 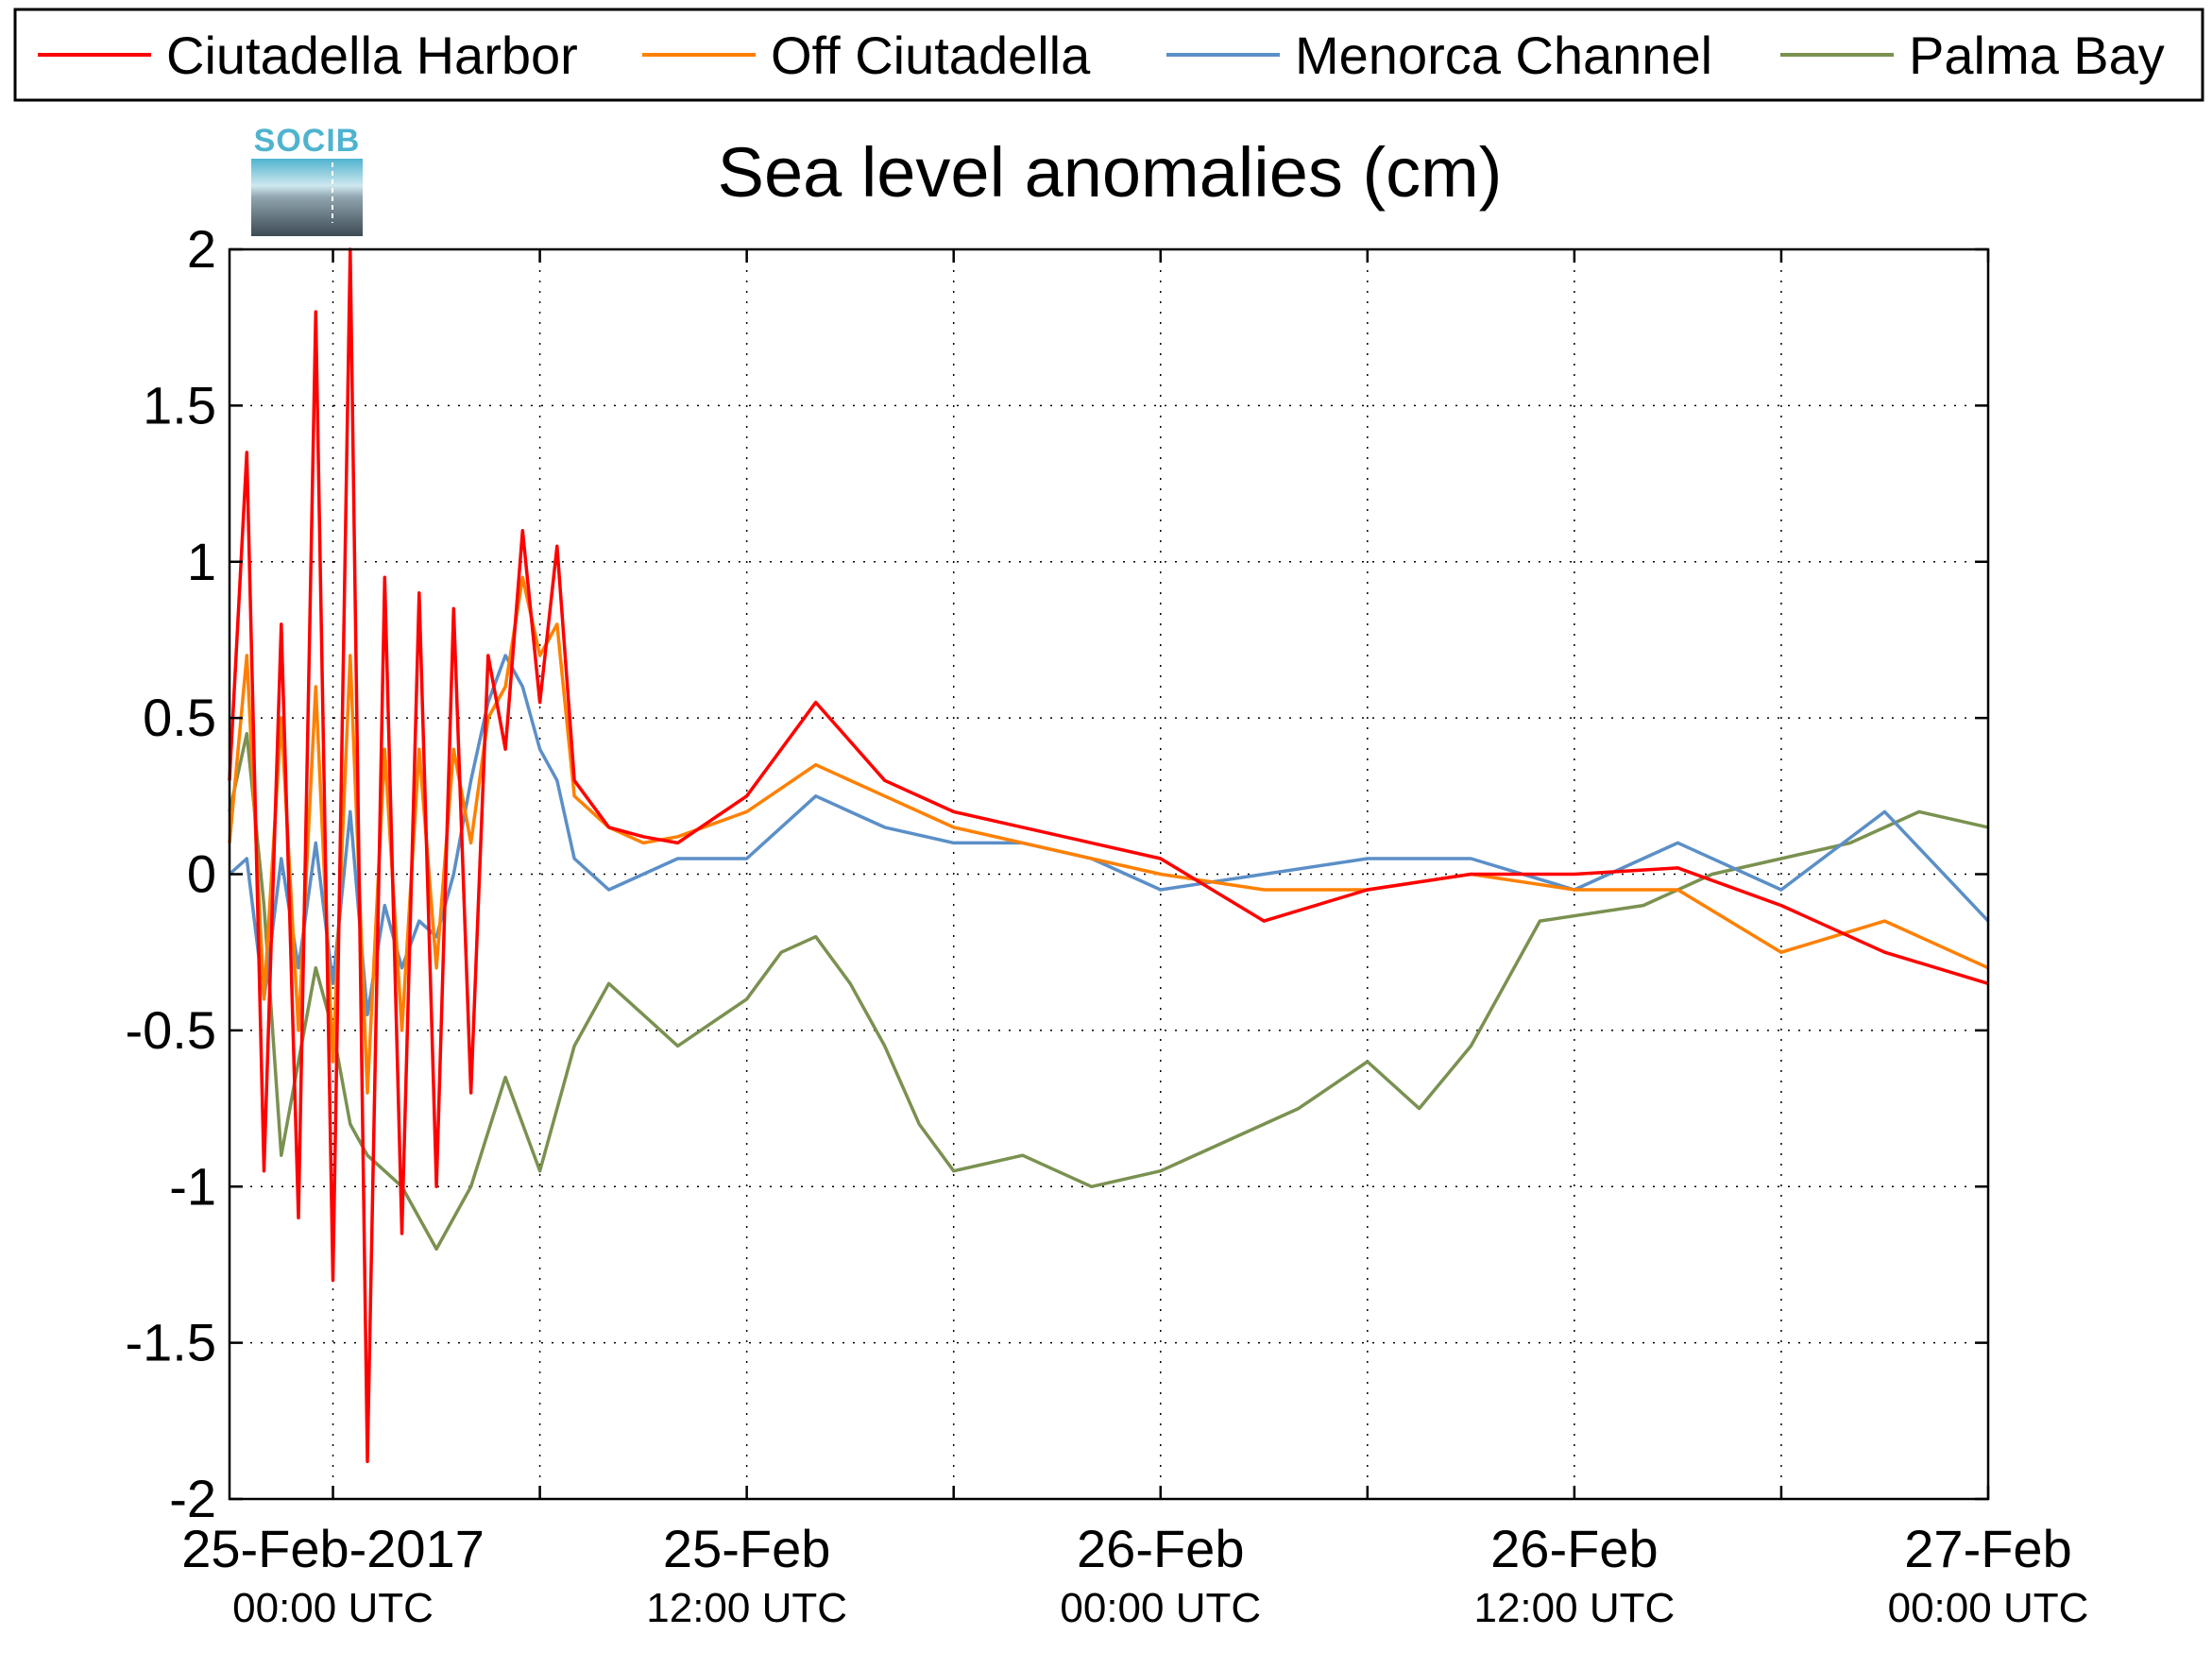 What do you see at coordinates (1503, 56) in the screenshot?
I see `legend-label: Menorca Channel` at bounding box center [1503, 56].